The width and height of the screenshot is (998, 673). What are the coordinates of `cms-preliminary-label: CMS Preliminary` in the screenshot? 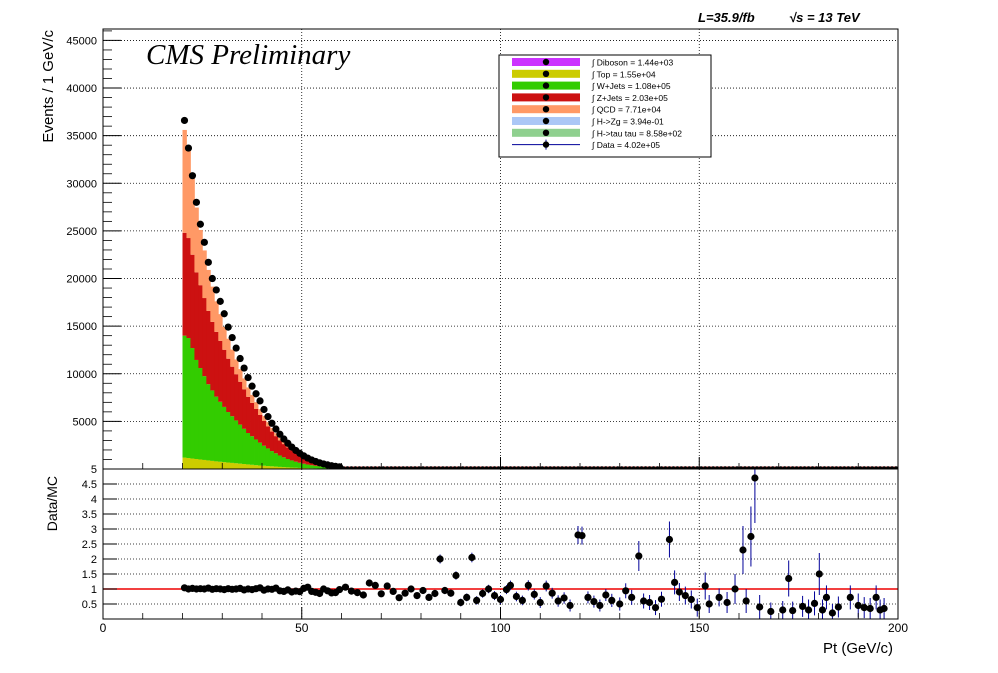 It's located at (248, 55).